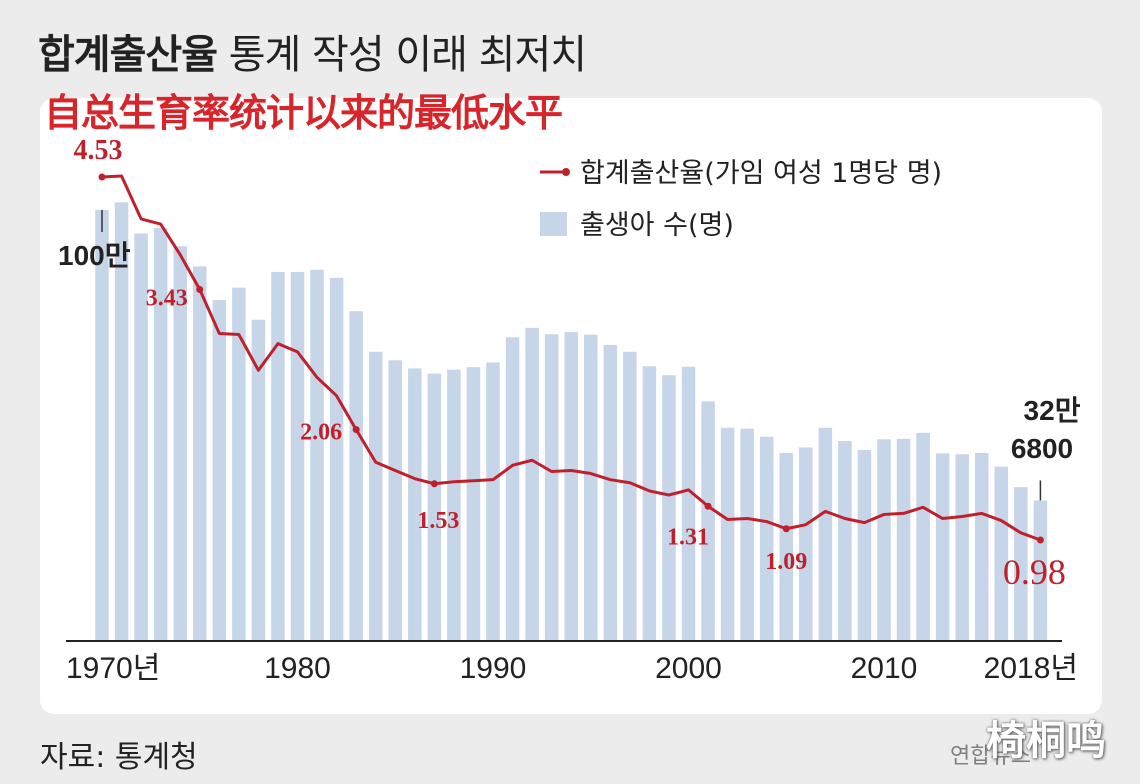 The width and height of the screenshot is (1140, 784). What do you see at coordinates (786, 562) in the screenshot?
I see `rate-label-2005: 1.09` at bounding box center [786, 562].